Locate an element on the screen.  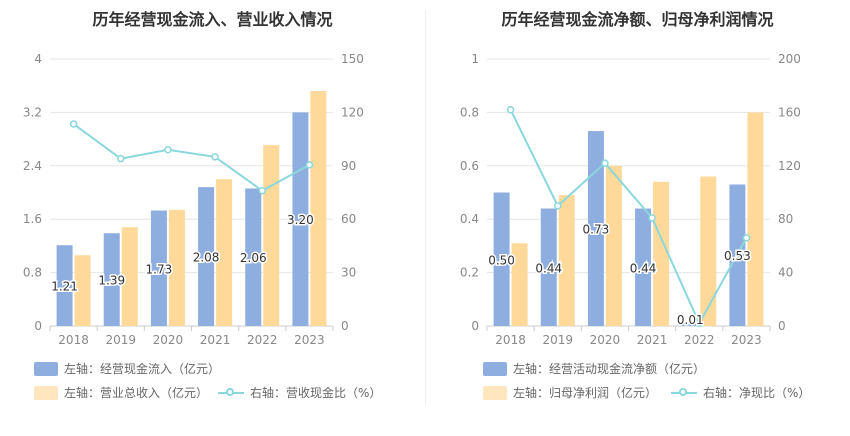
legend-label: 右轴：营收现金比（%） is located at coordinates (316, 393).